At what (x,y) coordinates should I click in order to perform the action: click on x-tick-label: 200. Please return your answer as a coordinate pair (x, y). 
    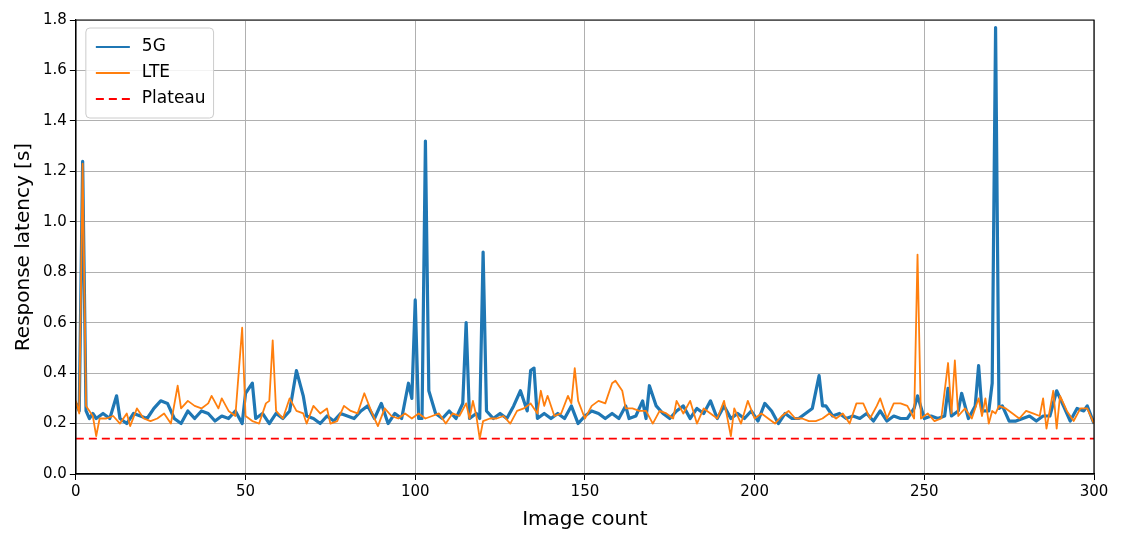
    Looking at the image, I should click on (754, 490).